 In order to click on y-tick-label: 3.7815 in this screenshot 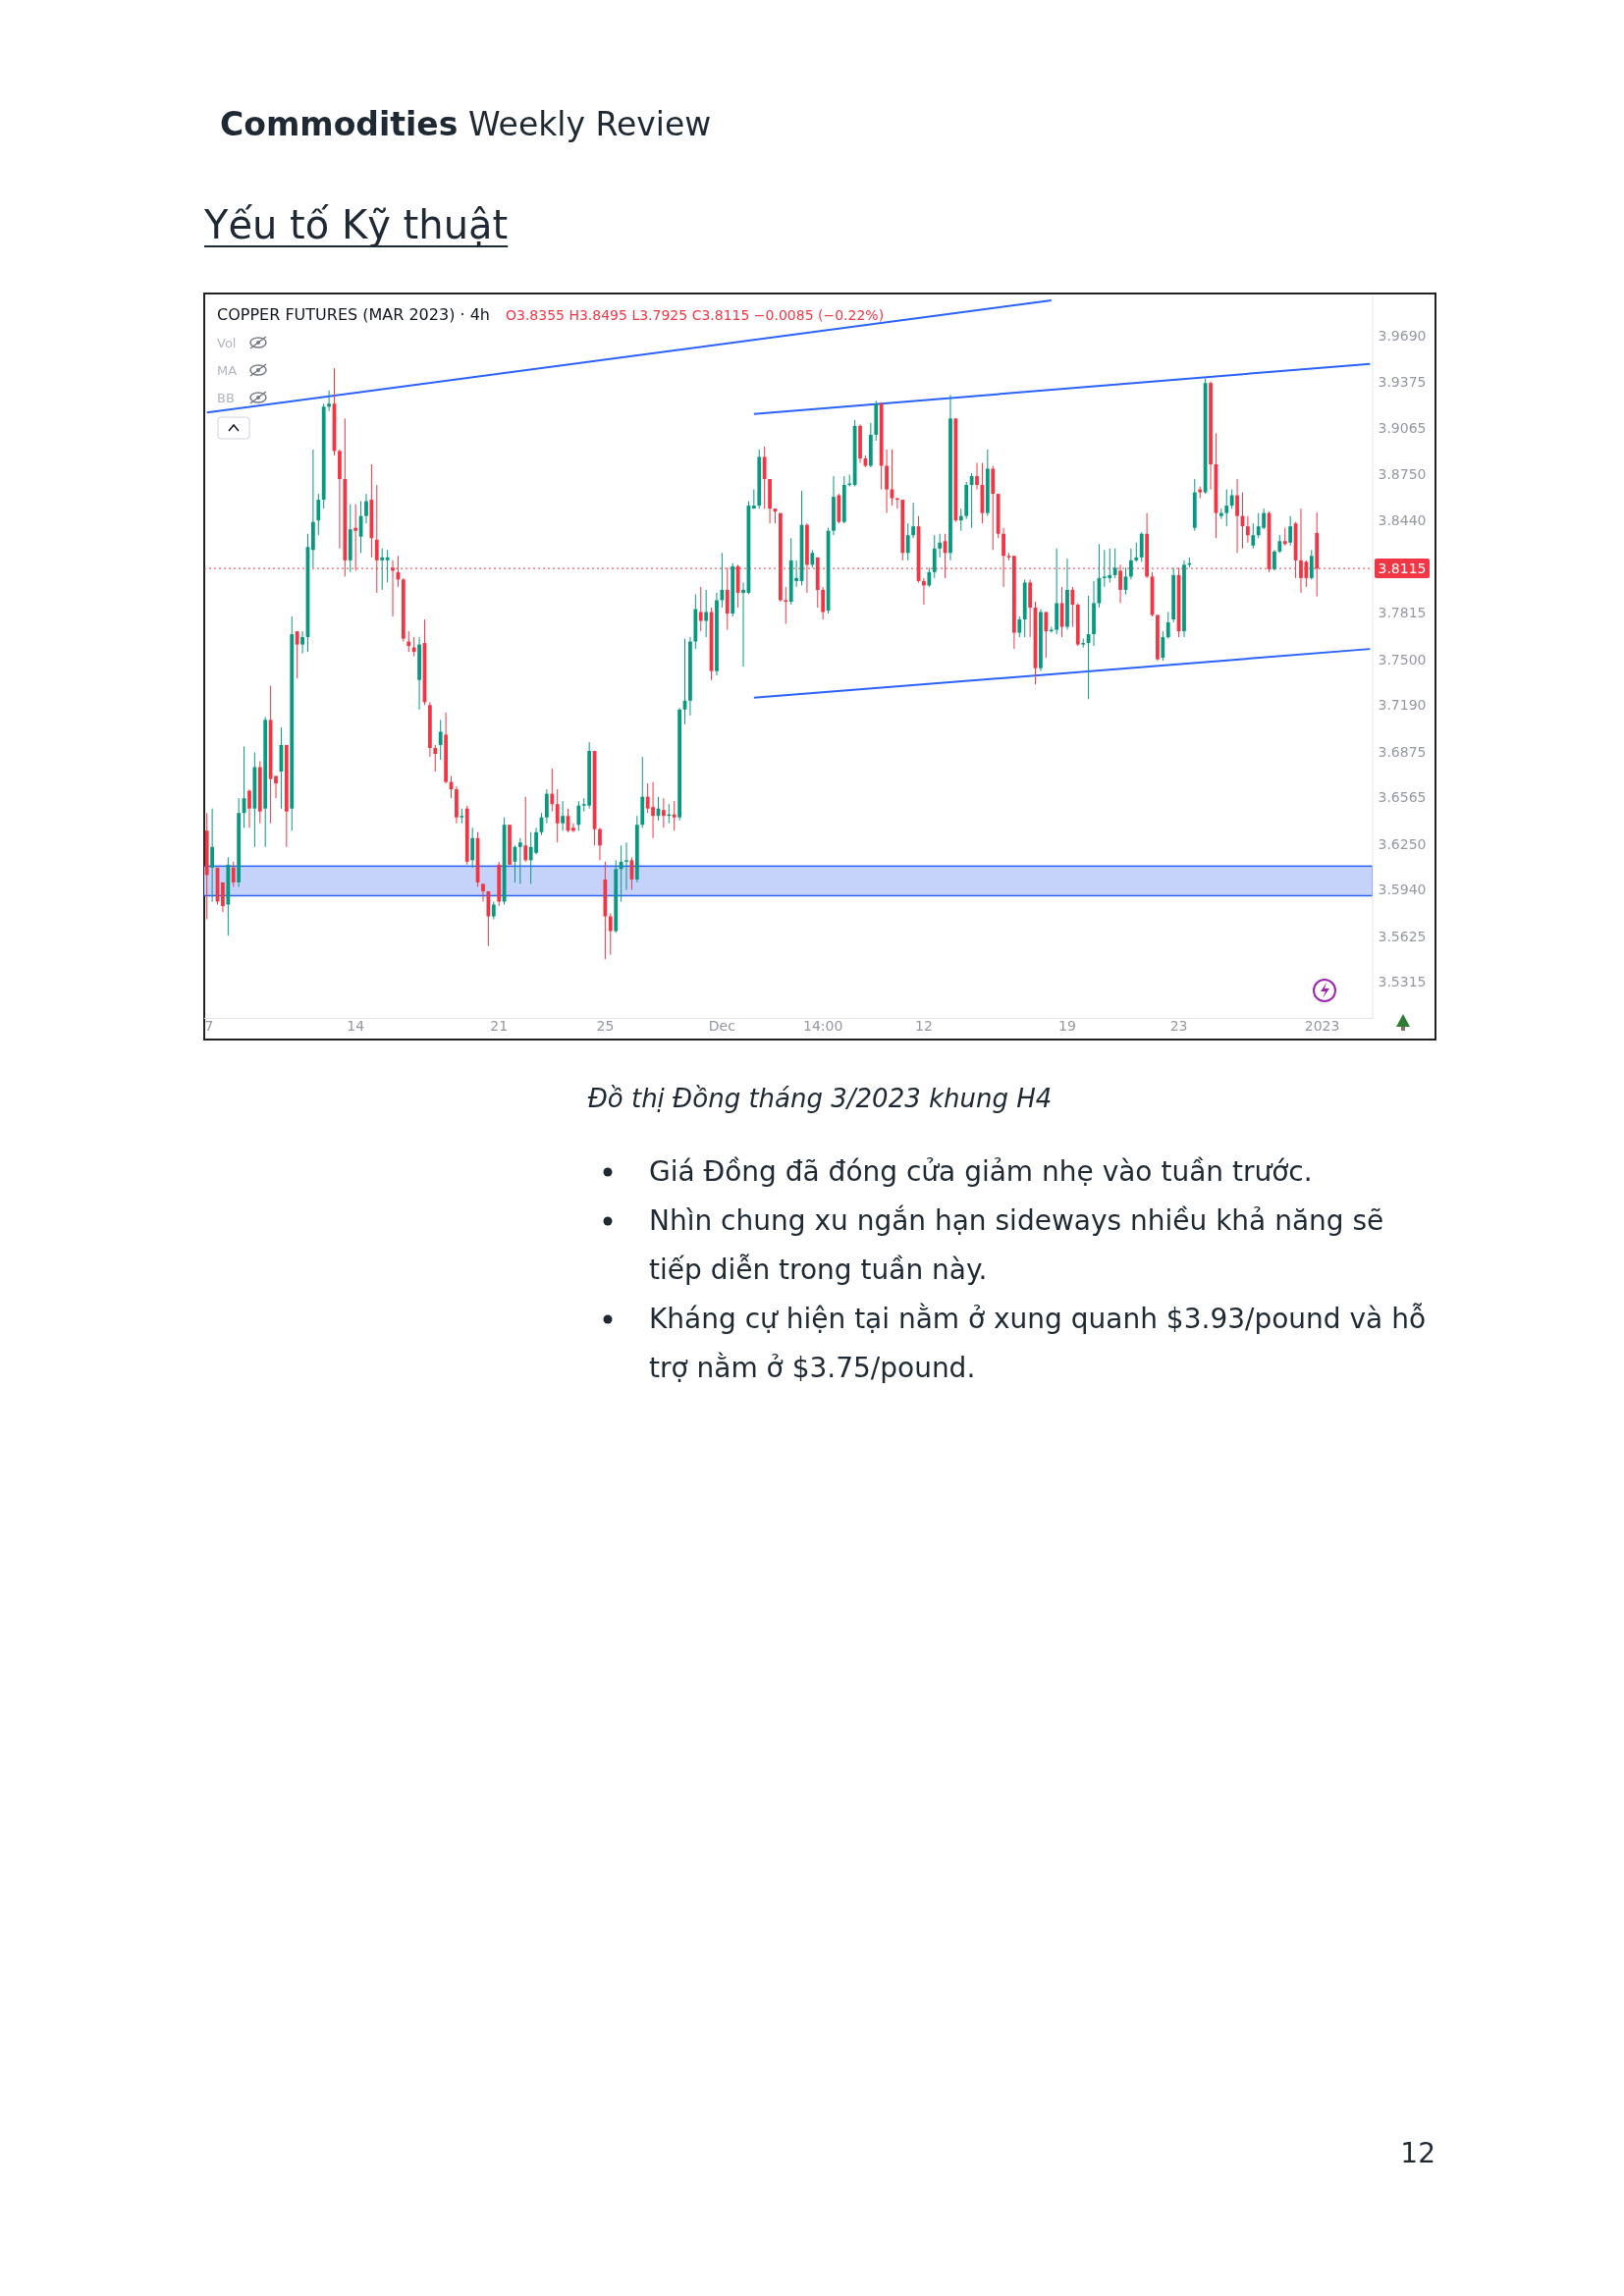, I will do `click(1402, 613)`.